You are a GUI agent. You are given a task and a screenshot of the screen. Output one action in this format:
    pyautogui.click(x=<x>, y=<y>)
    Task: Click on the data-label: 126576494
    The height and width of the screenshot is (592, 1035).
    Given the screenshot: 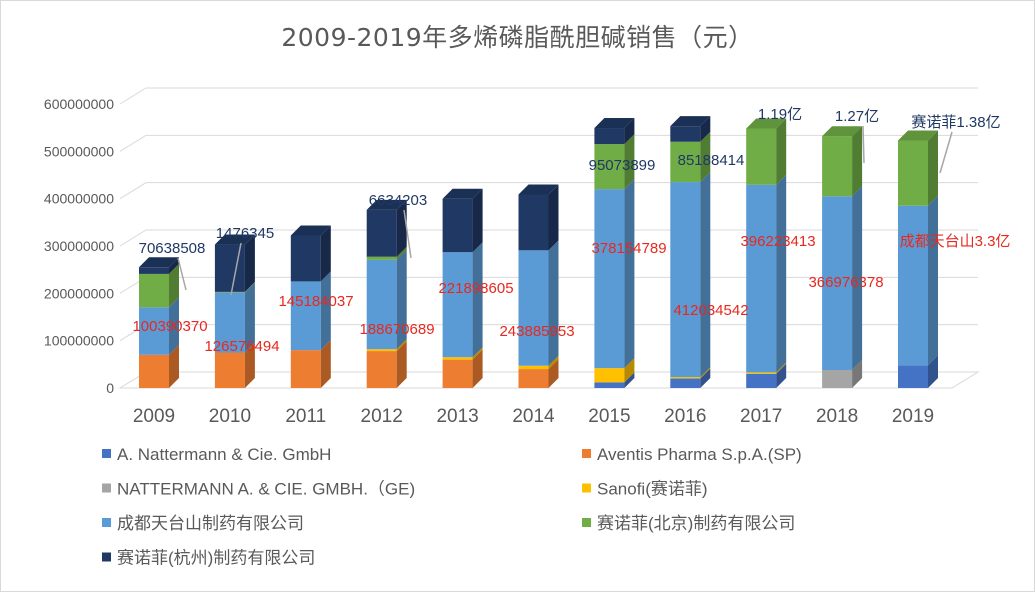 What is the action you would take?
    pyautogui.click(x=241, y=346)
    